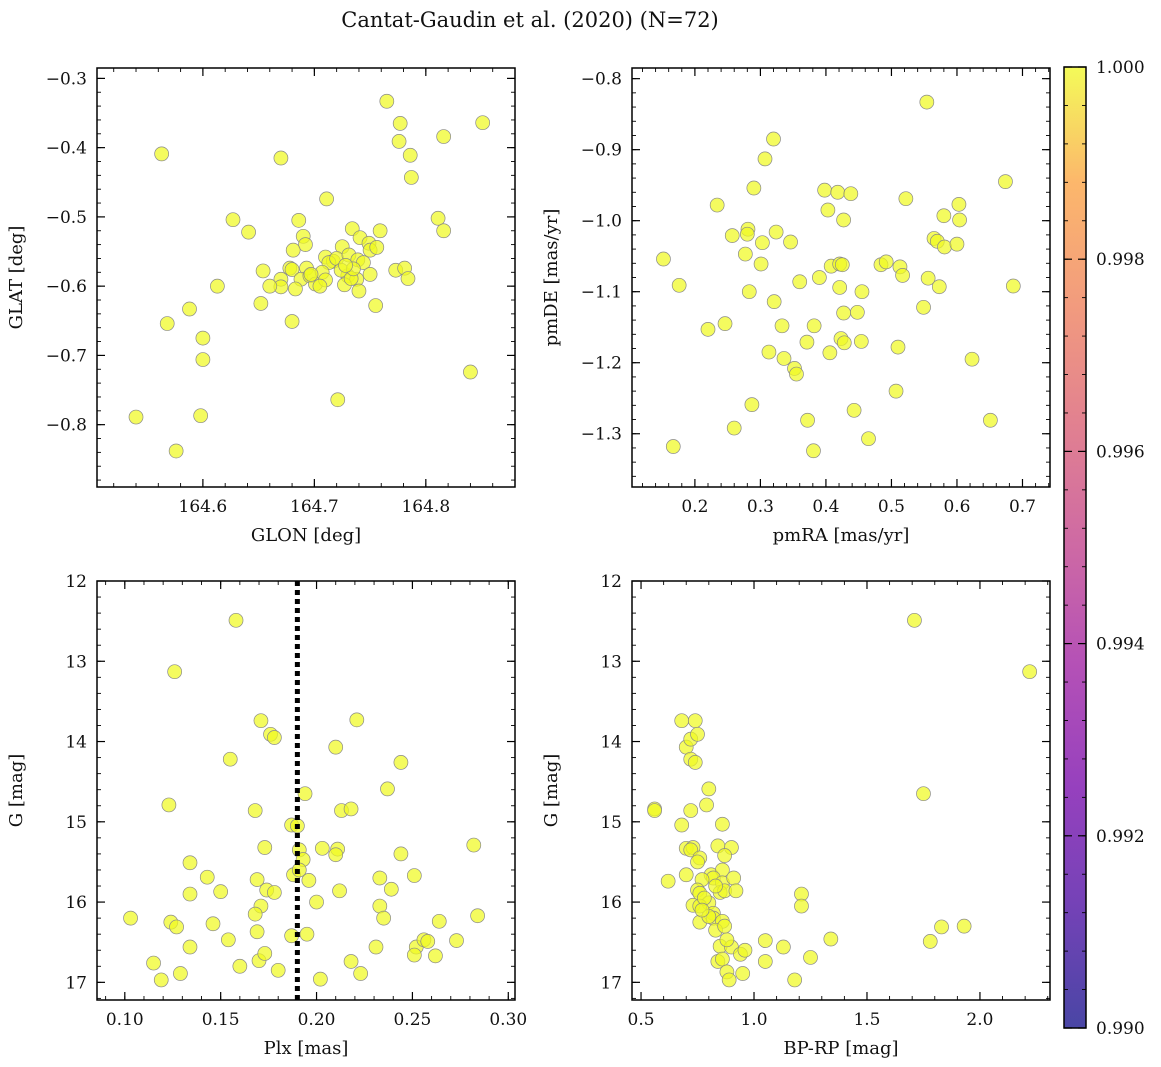  Describe the element at coordinates (601, 435) in the screenshot. I see `y-tick-label: −1.3` at that location.